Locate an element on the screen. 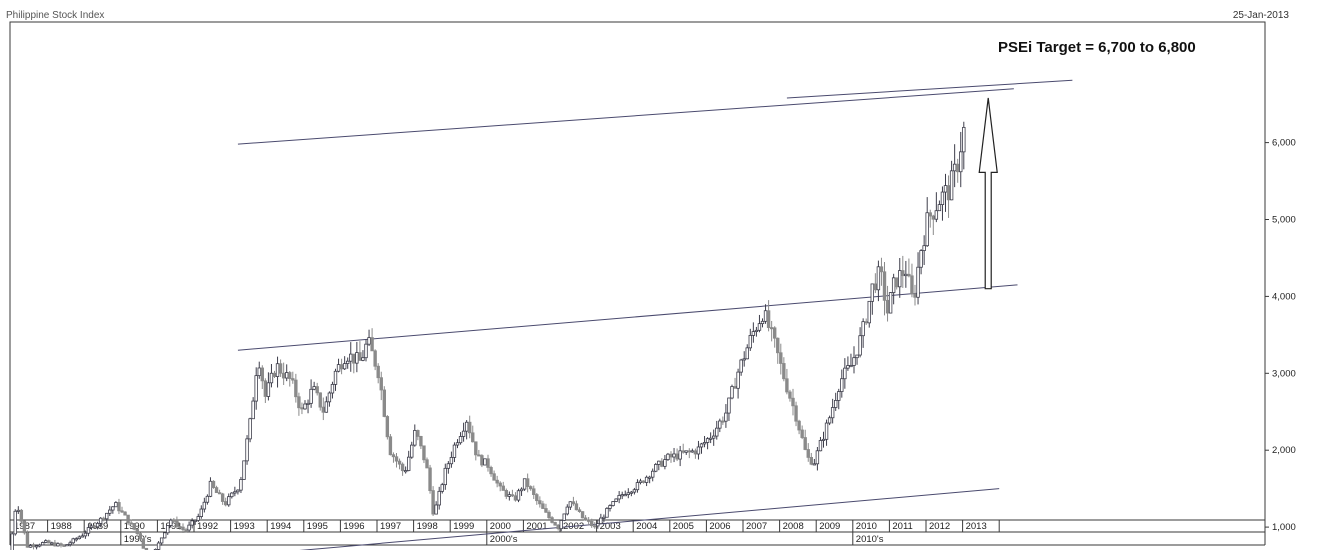  x-tick-label: 1993 is located at coordinates (244, 526).